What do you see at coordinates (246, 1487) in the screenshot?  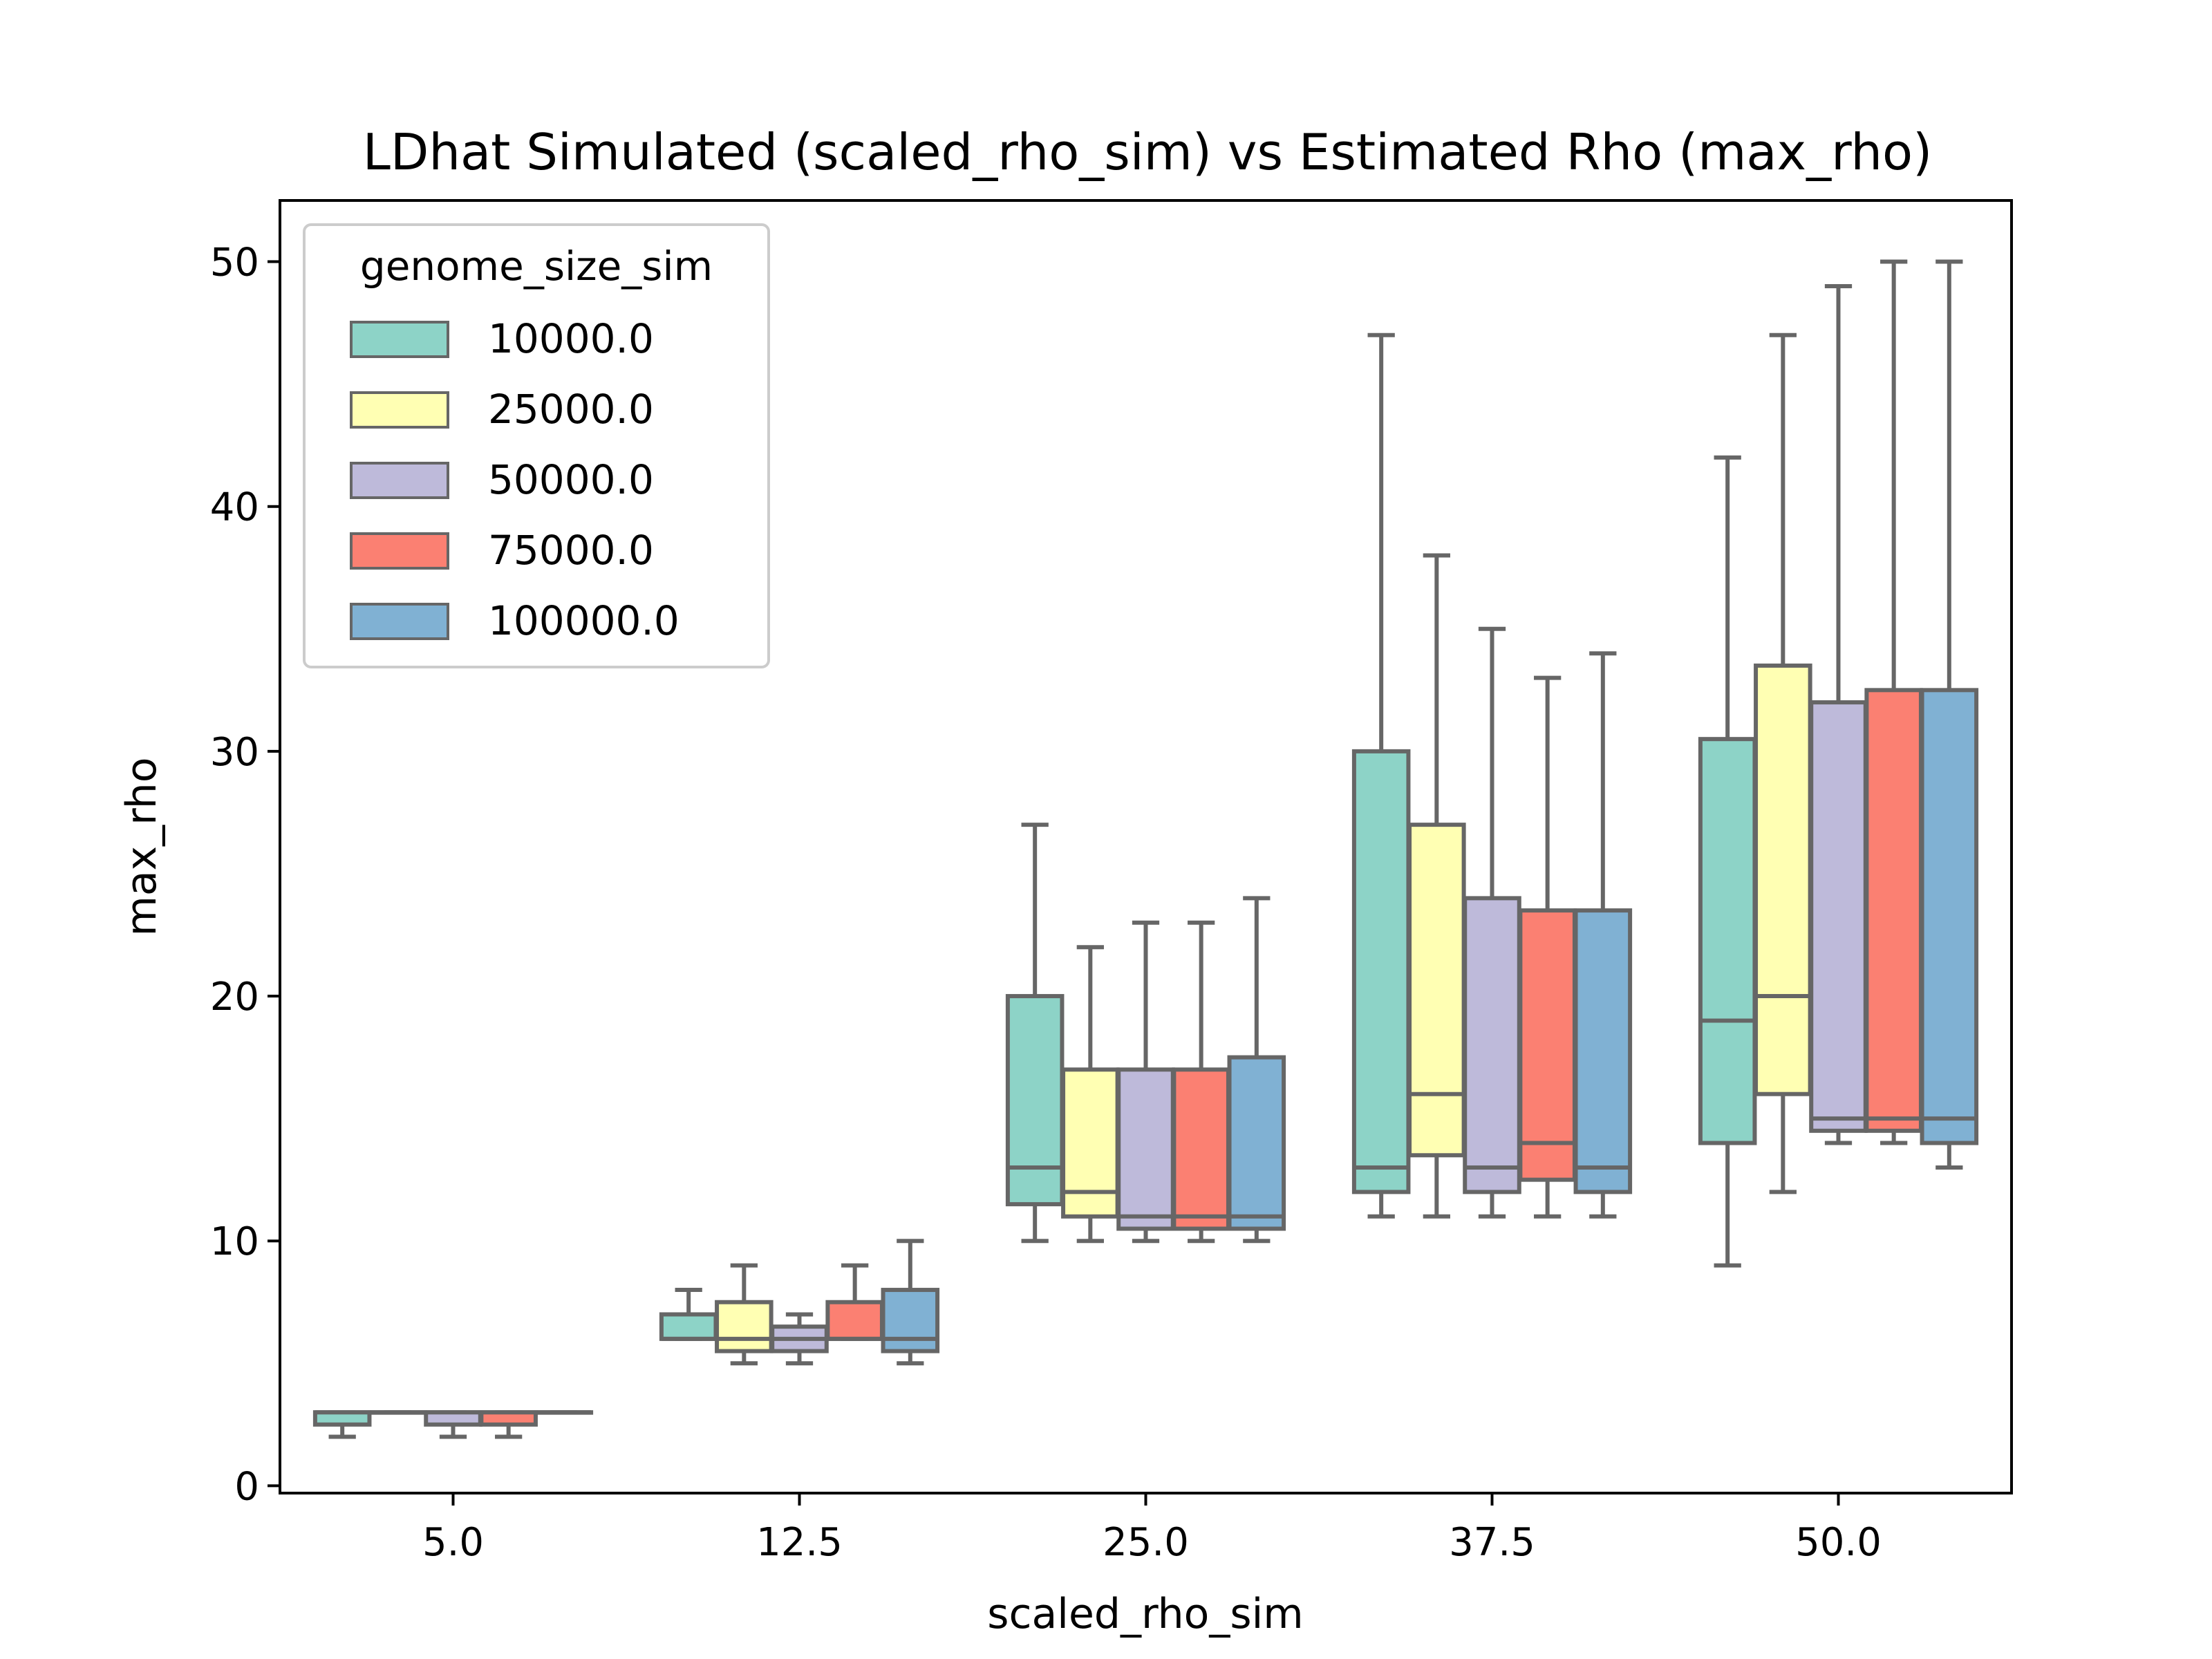 I see `y-tick-label: 0` at bounding box center [246, 1487].